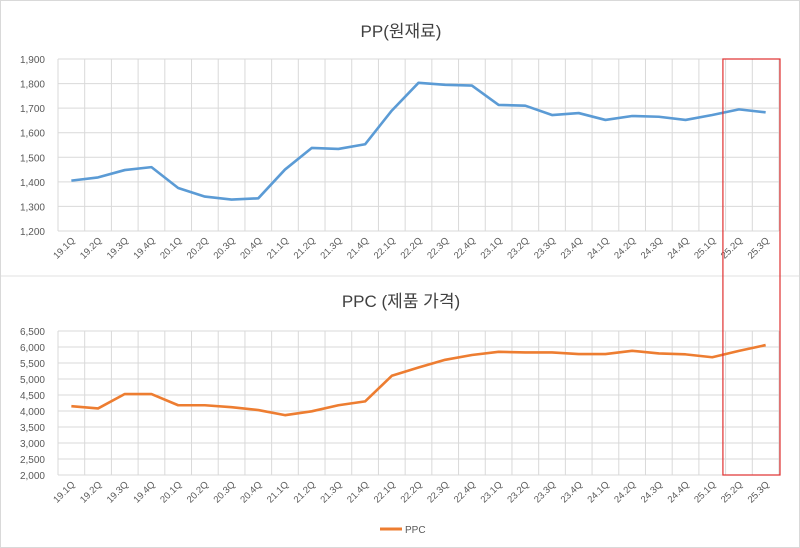 Image resolution: width=800 pixels, height=548 pixels. What do you see at coordinates (32, 60) in the screenshot?
I see `y-tick-label: 1,900` at bounding box center [32, 60].